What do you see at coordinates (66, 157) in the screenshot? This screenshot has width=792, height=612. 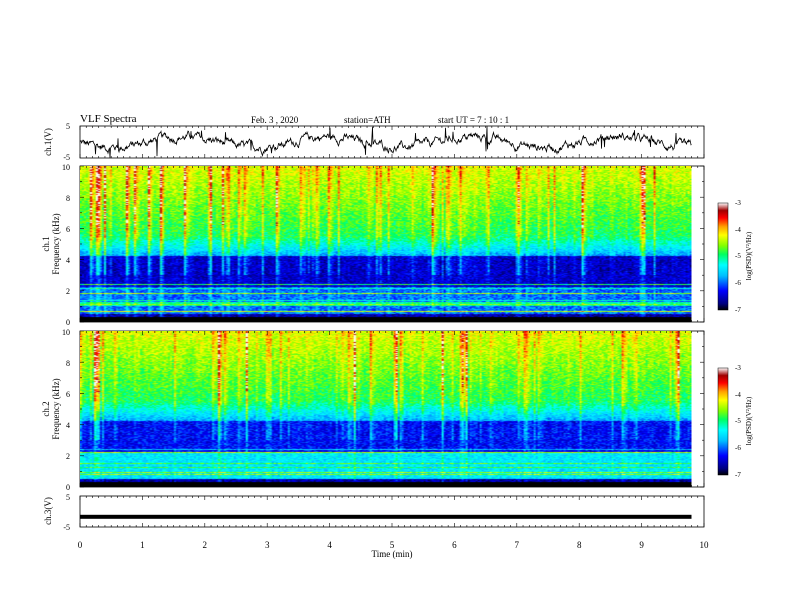 I see `ch1-ytick-bottom: -5` at bounding box center [66, 157].